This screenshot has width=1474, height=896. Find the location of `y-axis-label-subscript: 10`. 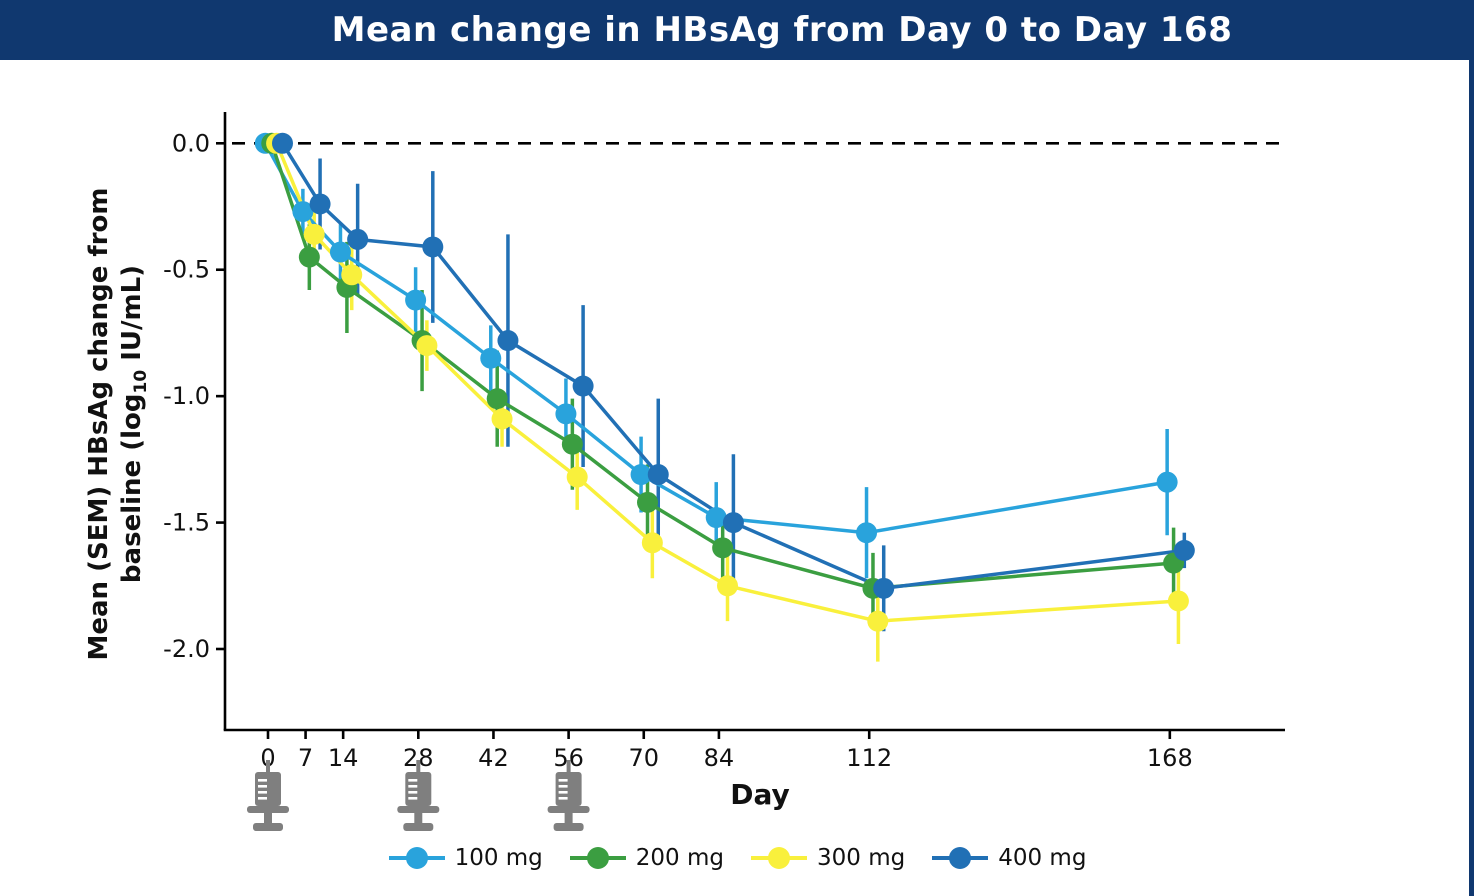

y-axis-label-subscript: 10 is located at coordinates (140, 381).